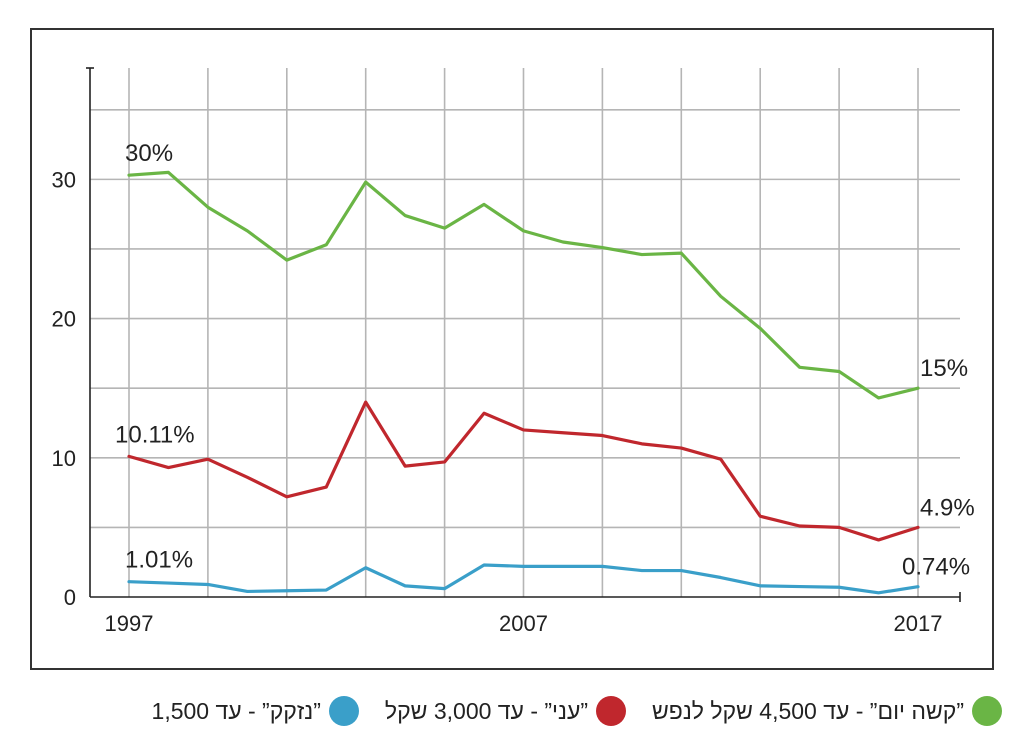 The image size is (1024, 741). I want to click on legend-dot-red, so click(611, 711).